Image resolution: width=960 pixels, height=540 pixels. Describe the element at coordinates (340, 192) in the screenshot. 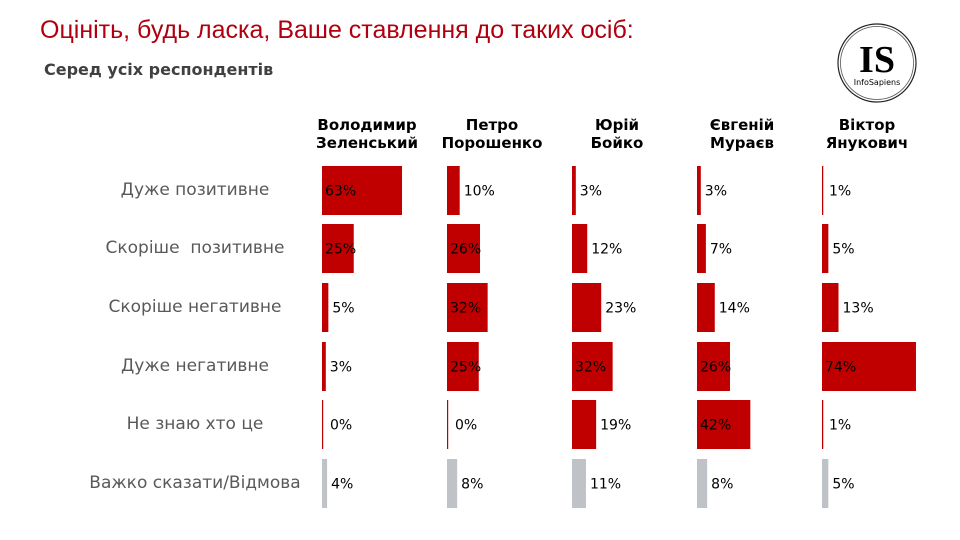

I see `data-label: 63%` at that location.